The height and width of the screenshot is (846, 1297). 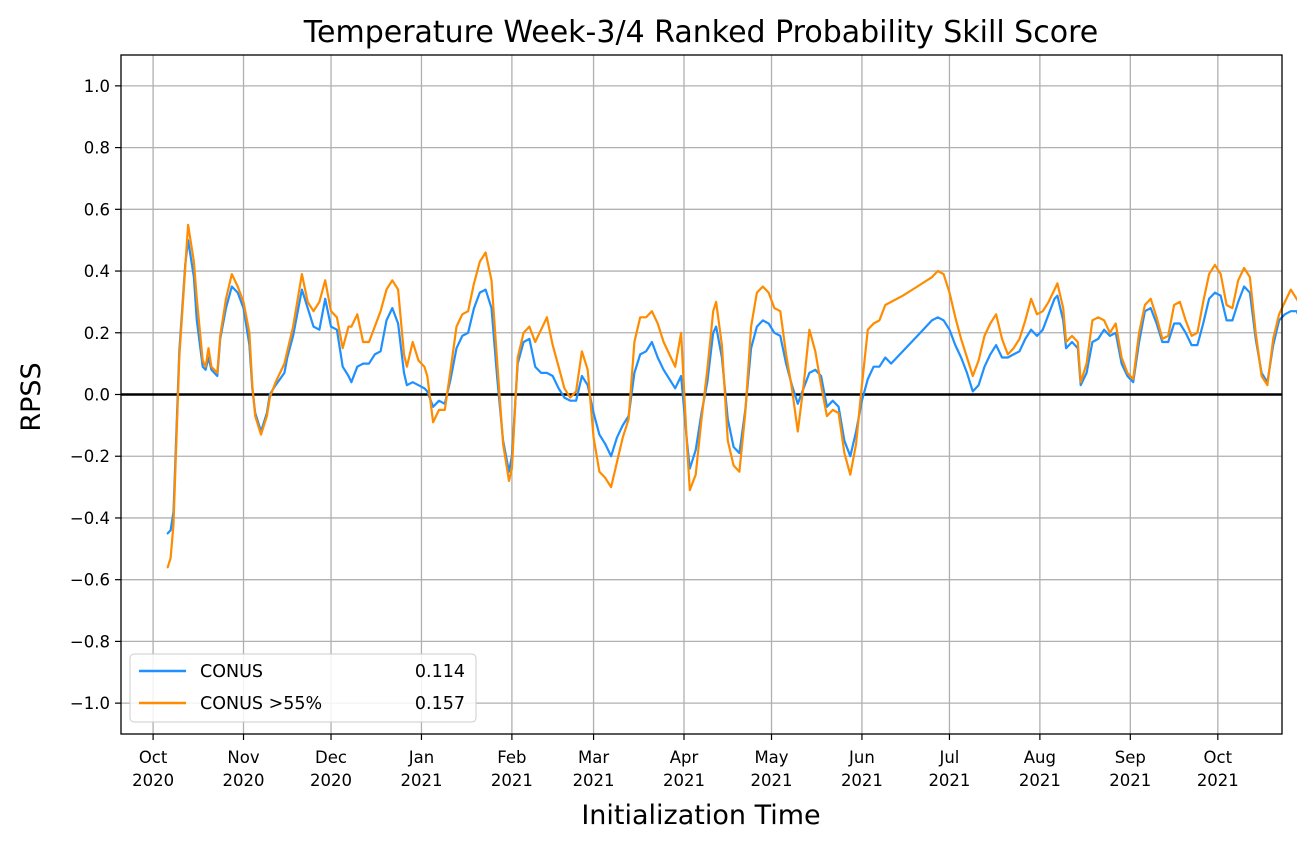 I want to click on legend-value-conus: 0.114, so click(x=440, y=672).